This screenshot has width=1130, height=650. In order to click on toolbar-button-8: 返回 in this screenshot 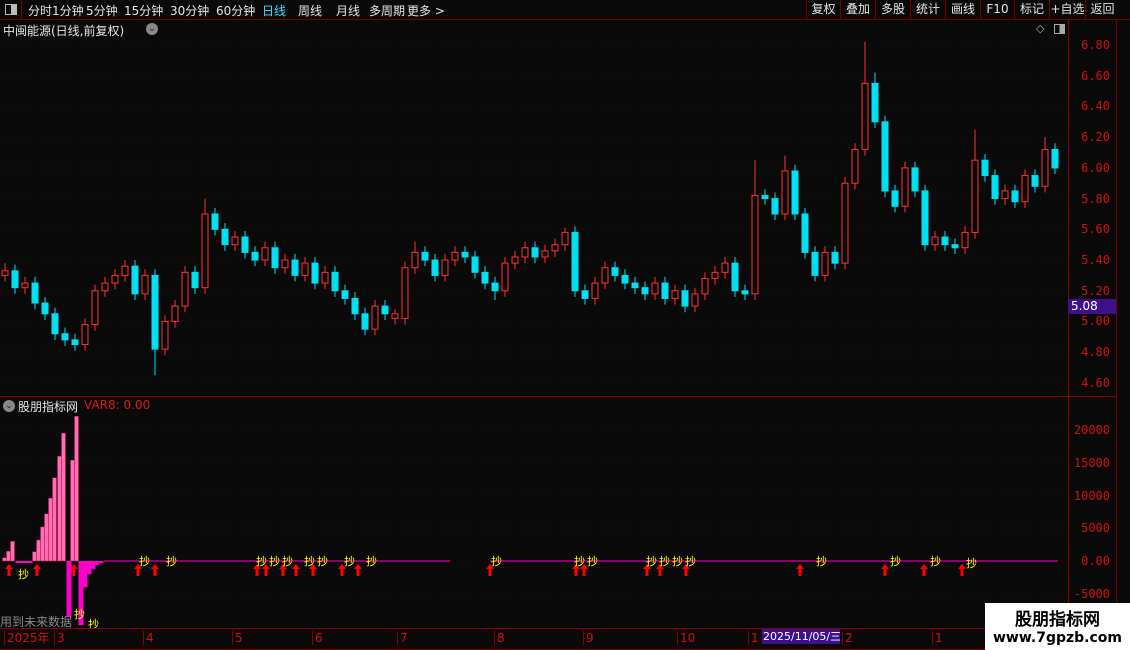, I will do `click(1102, 10)`.